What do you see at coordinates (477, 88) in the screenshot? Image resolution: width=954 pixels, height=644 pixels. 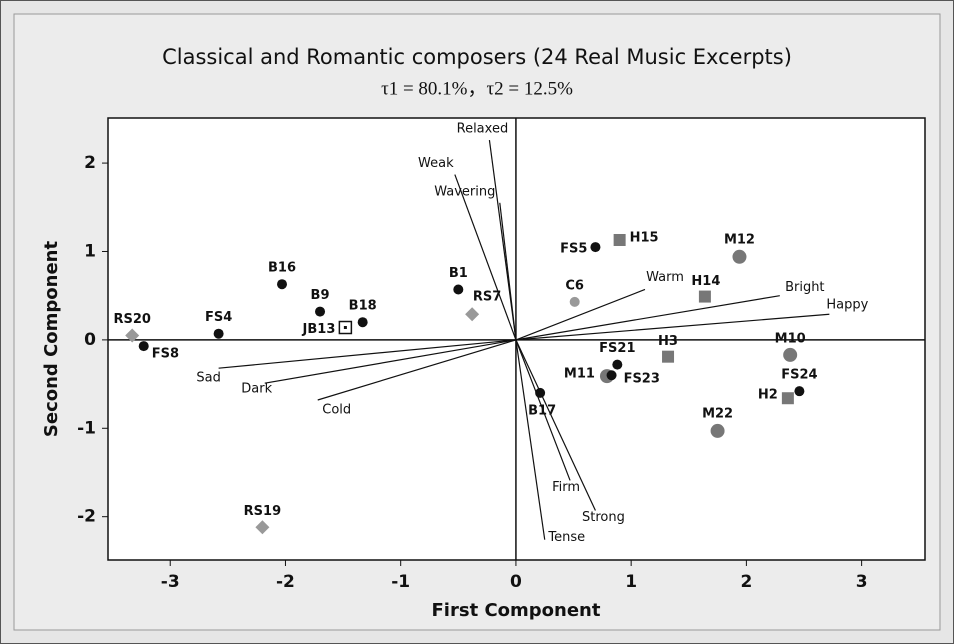 I see `chart-subtitle: τ1 = 80.1%，τ2 = 12.5%` at bounding box center [477, 88].